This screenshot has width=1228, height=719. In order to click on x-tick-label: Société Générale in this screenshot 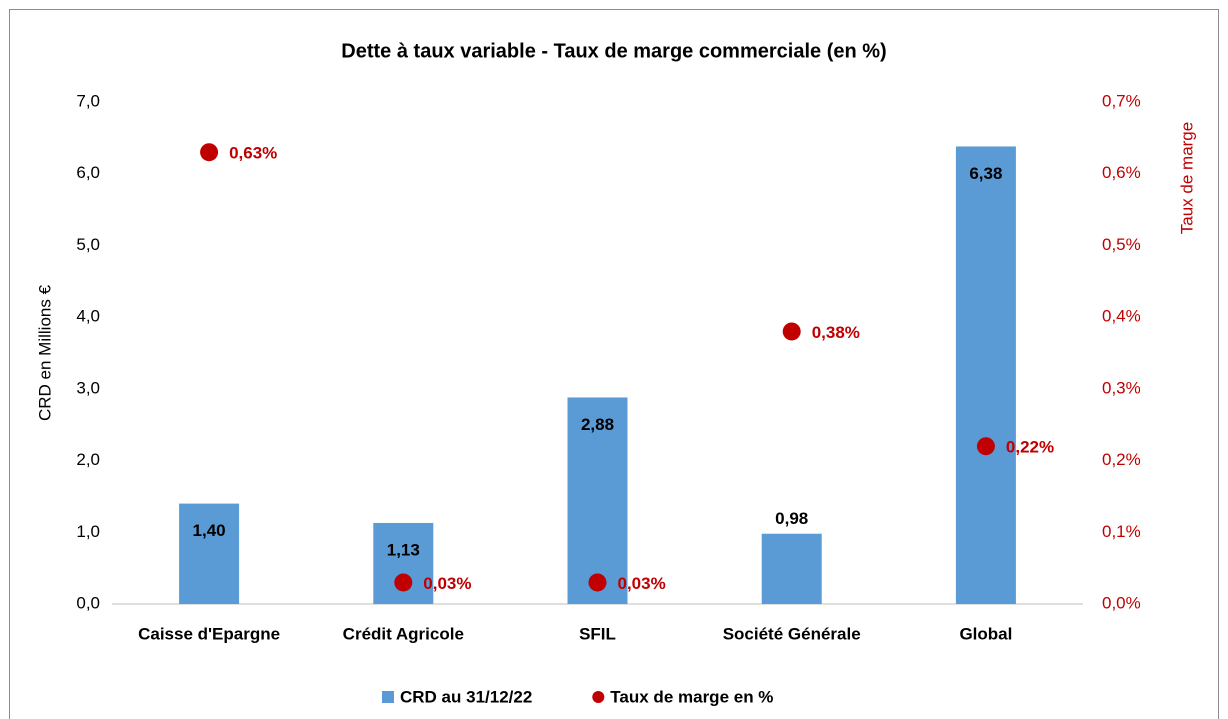, I will do `click(792, 633)`.